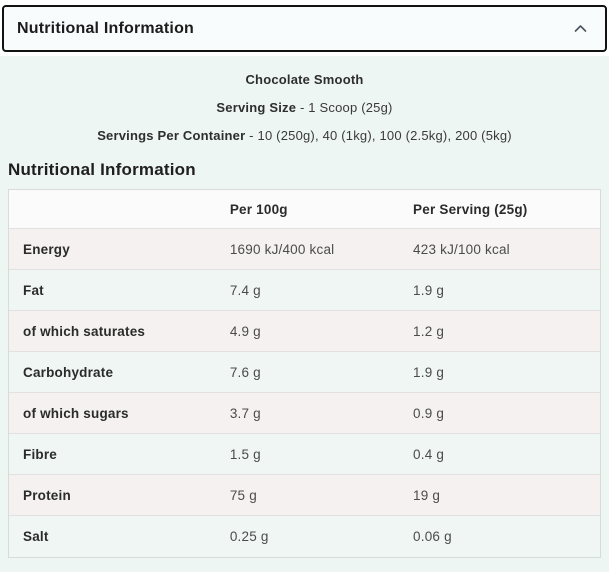 Image resolution: width=609 pixels, height=572 pixels. I want to click on column-header-per-100g: Per 100g, so click(258, 209).